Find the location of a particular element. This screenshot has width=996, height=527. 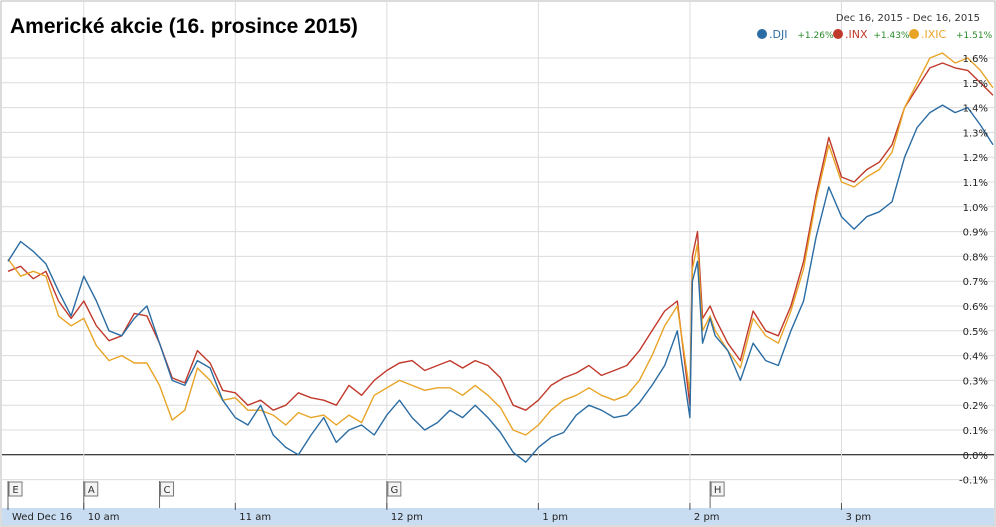

y-tick-label: 0.6% is located at coordinates (975, 307).